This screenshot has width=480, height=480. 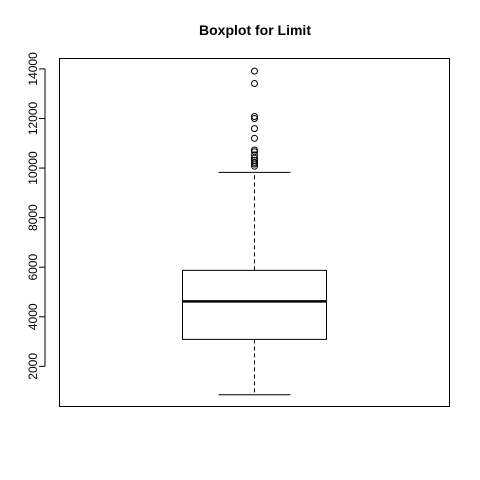 What do you see at coordinates (33, 69) in the screenshot?
I see `y-tick-label: 14000` at bounding box center [33, 69].